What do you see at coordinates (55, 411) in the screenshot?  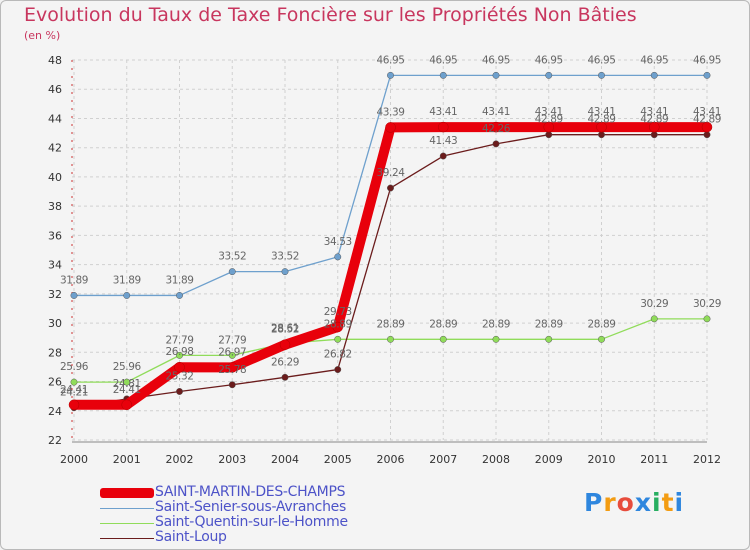 I see `y-tick-label: 24` at bounding box center [55, 411].